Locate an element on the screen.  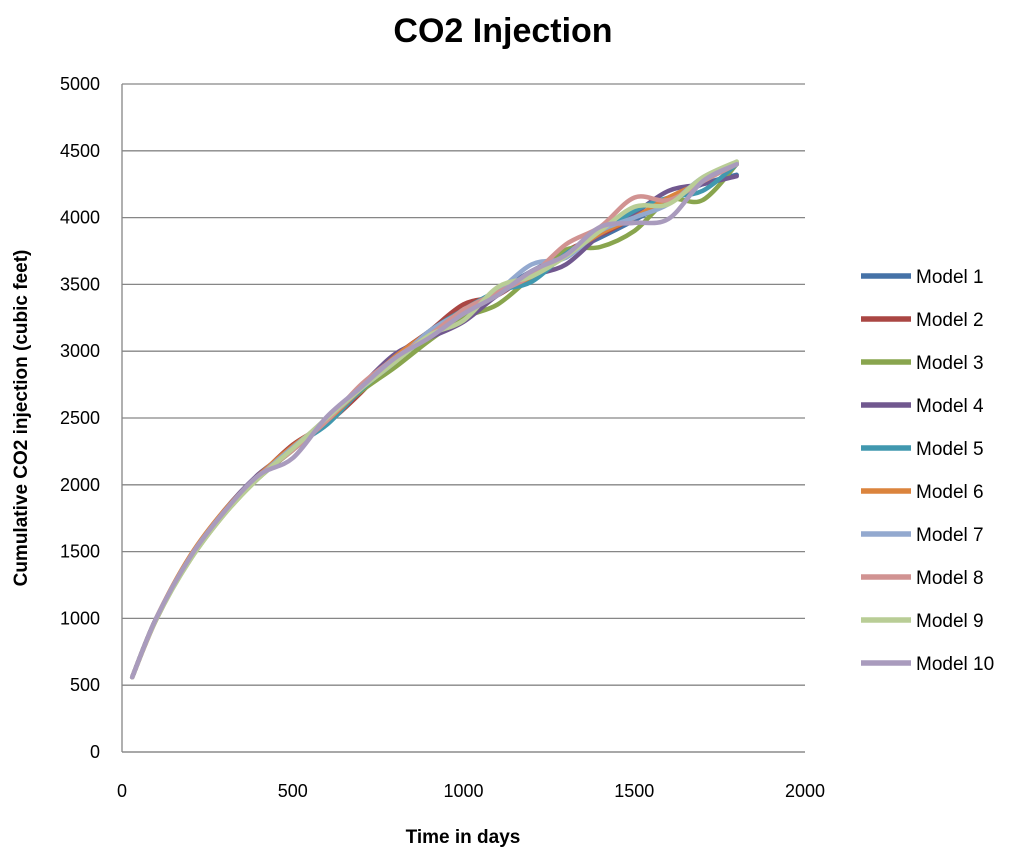
legend-label-model-5: Model 5 is located at coordinates (950, 449).